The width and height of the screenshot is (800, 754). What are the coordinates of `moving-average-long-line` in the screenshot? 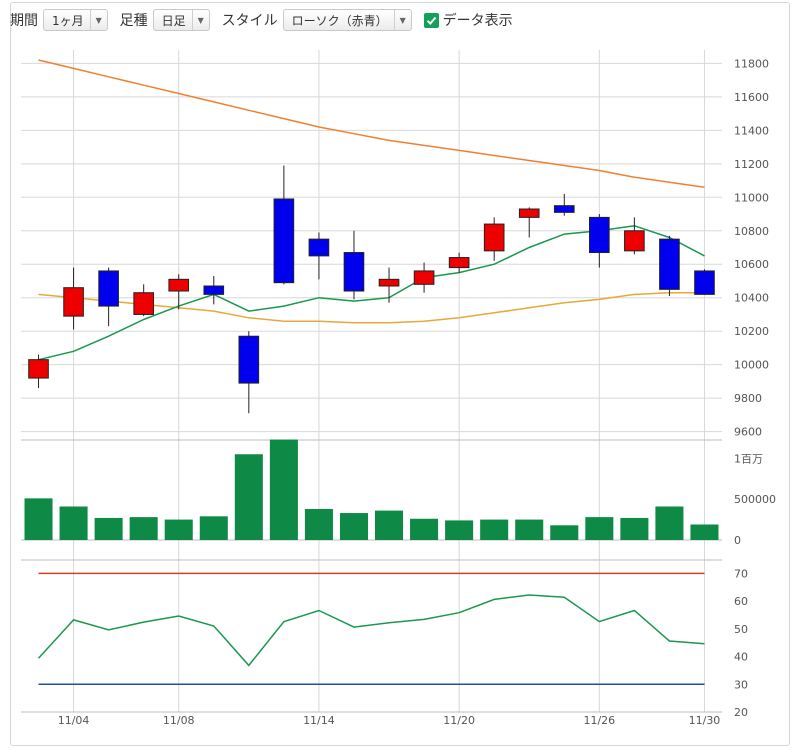 It's located at (371, 124).